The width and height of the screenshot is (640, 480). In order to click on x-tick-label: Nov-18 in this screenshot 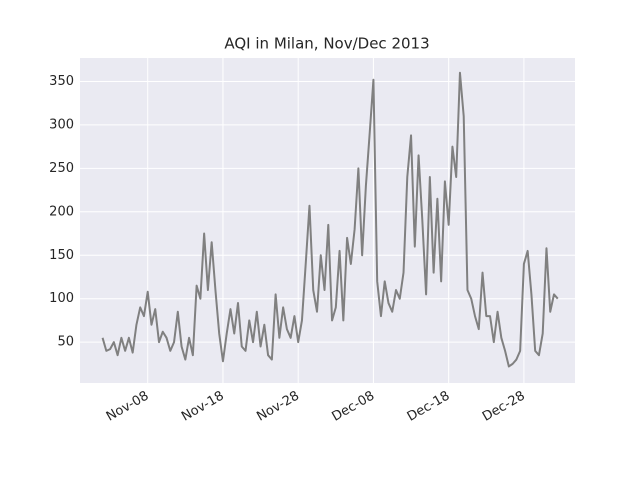, I will do `click(203, 407)`.